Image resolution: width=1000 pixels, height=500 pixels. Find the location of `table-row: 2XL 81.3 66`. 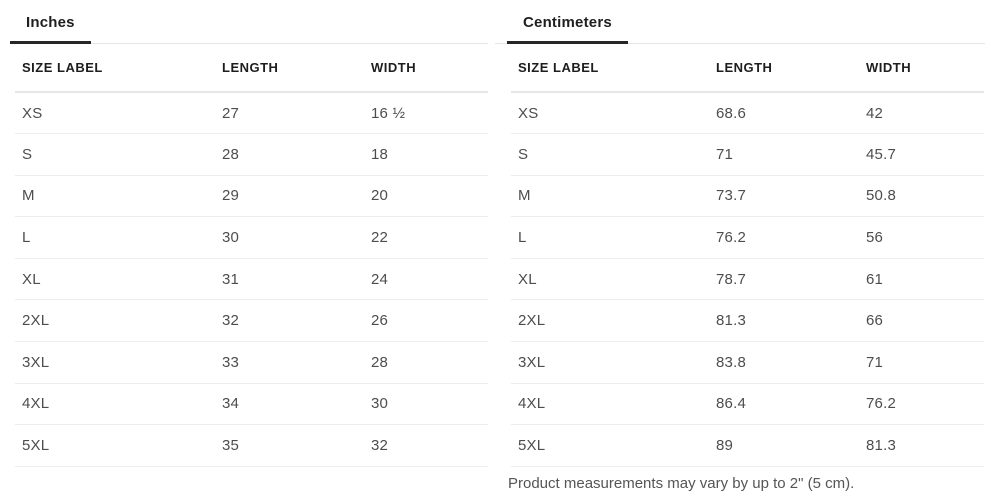

table-row: 2XL 81.3 66 is located at coordinates (747, 321).